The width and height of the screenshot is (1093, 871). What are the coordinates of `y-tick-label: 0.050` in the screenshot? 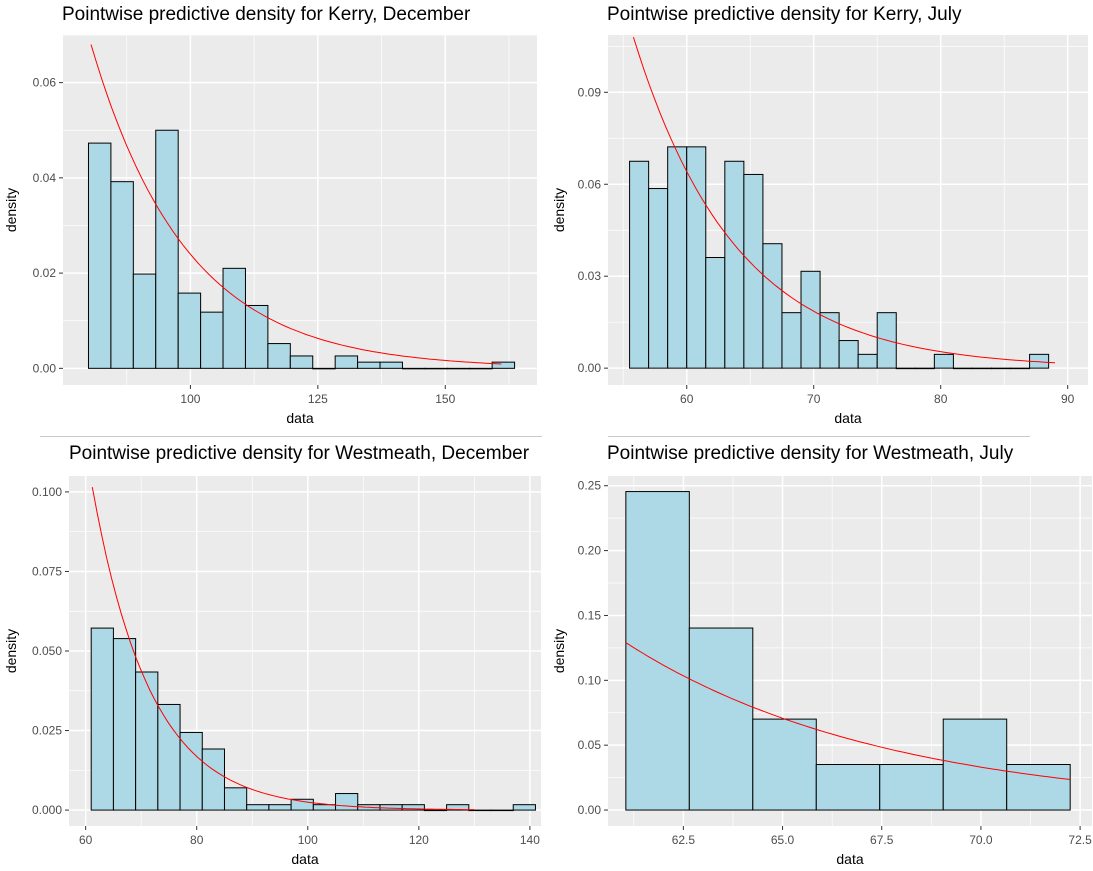 It's located at (47, 651).